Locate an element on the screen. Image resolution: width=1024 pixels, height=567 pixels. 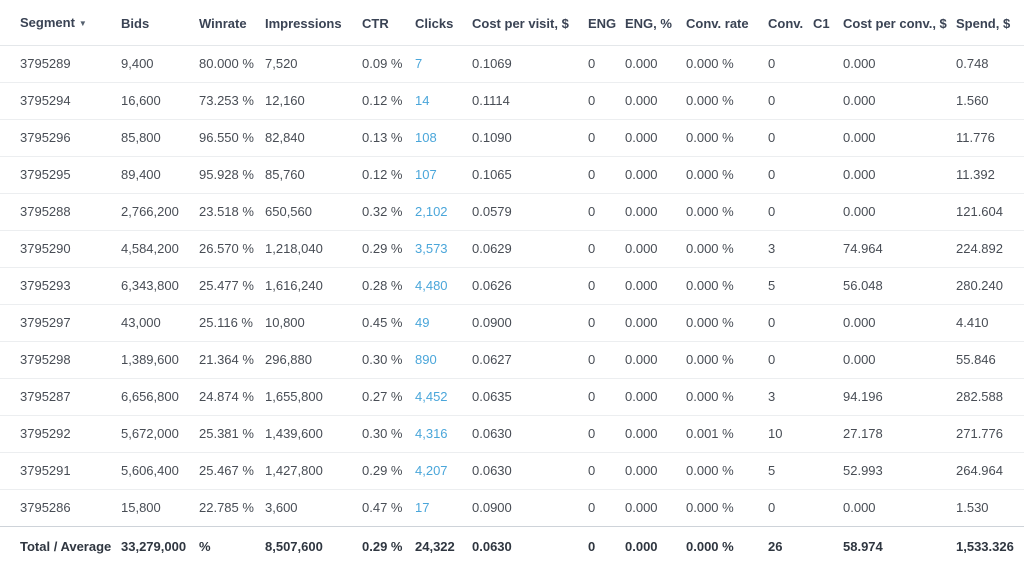
column-header-segment: Segment ▼ is located at coordinates (60, 23).